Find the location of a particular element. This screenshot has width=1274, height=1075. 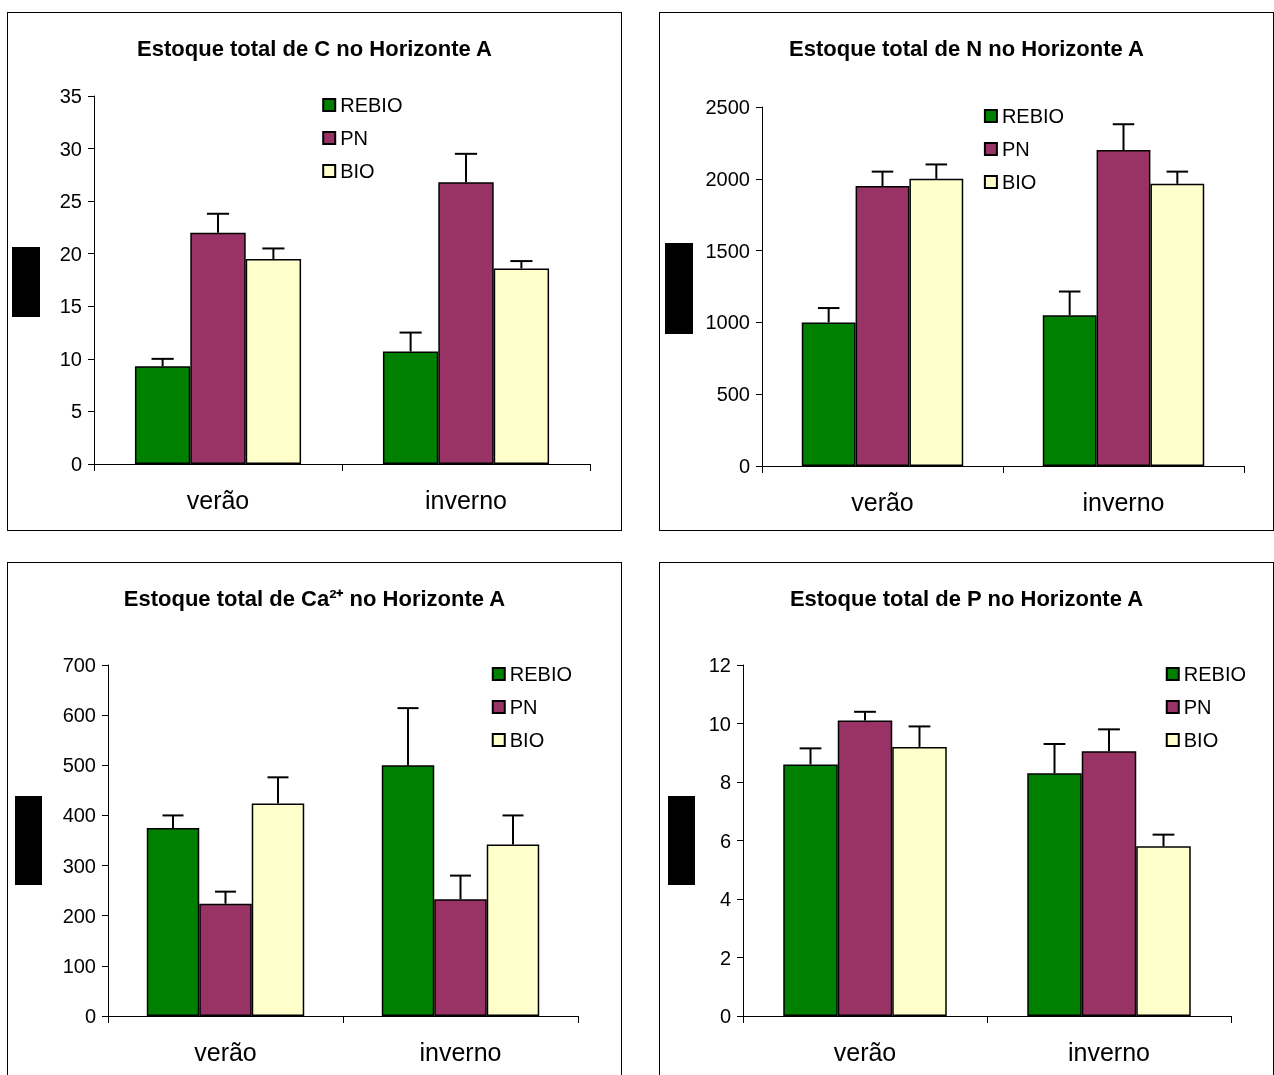

y-tick-label: 12 is located at coordinates (719, 665).